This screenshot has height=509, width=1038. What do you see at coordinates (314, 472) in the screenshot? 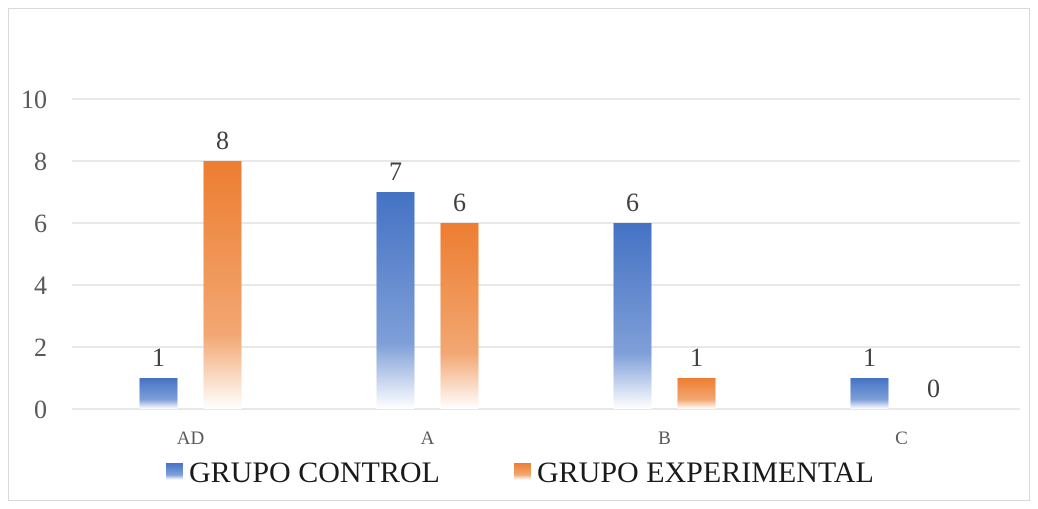
I see `legend-label: GRUPO CONTROL` at bounding box center [314, 472].